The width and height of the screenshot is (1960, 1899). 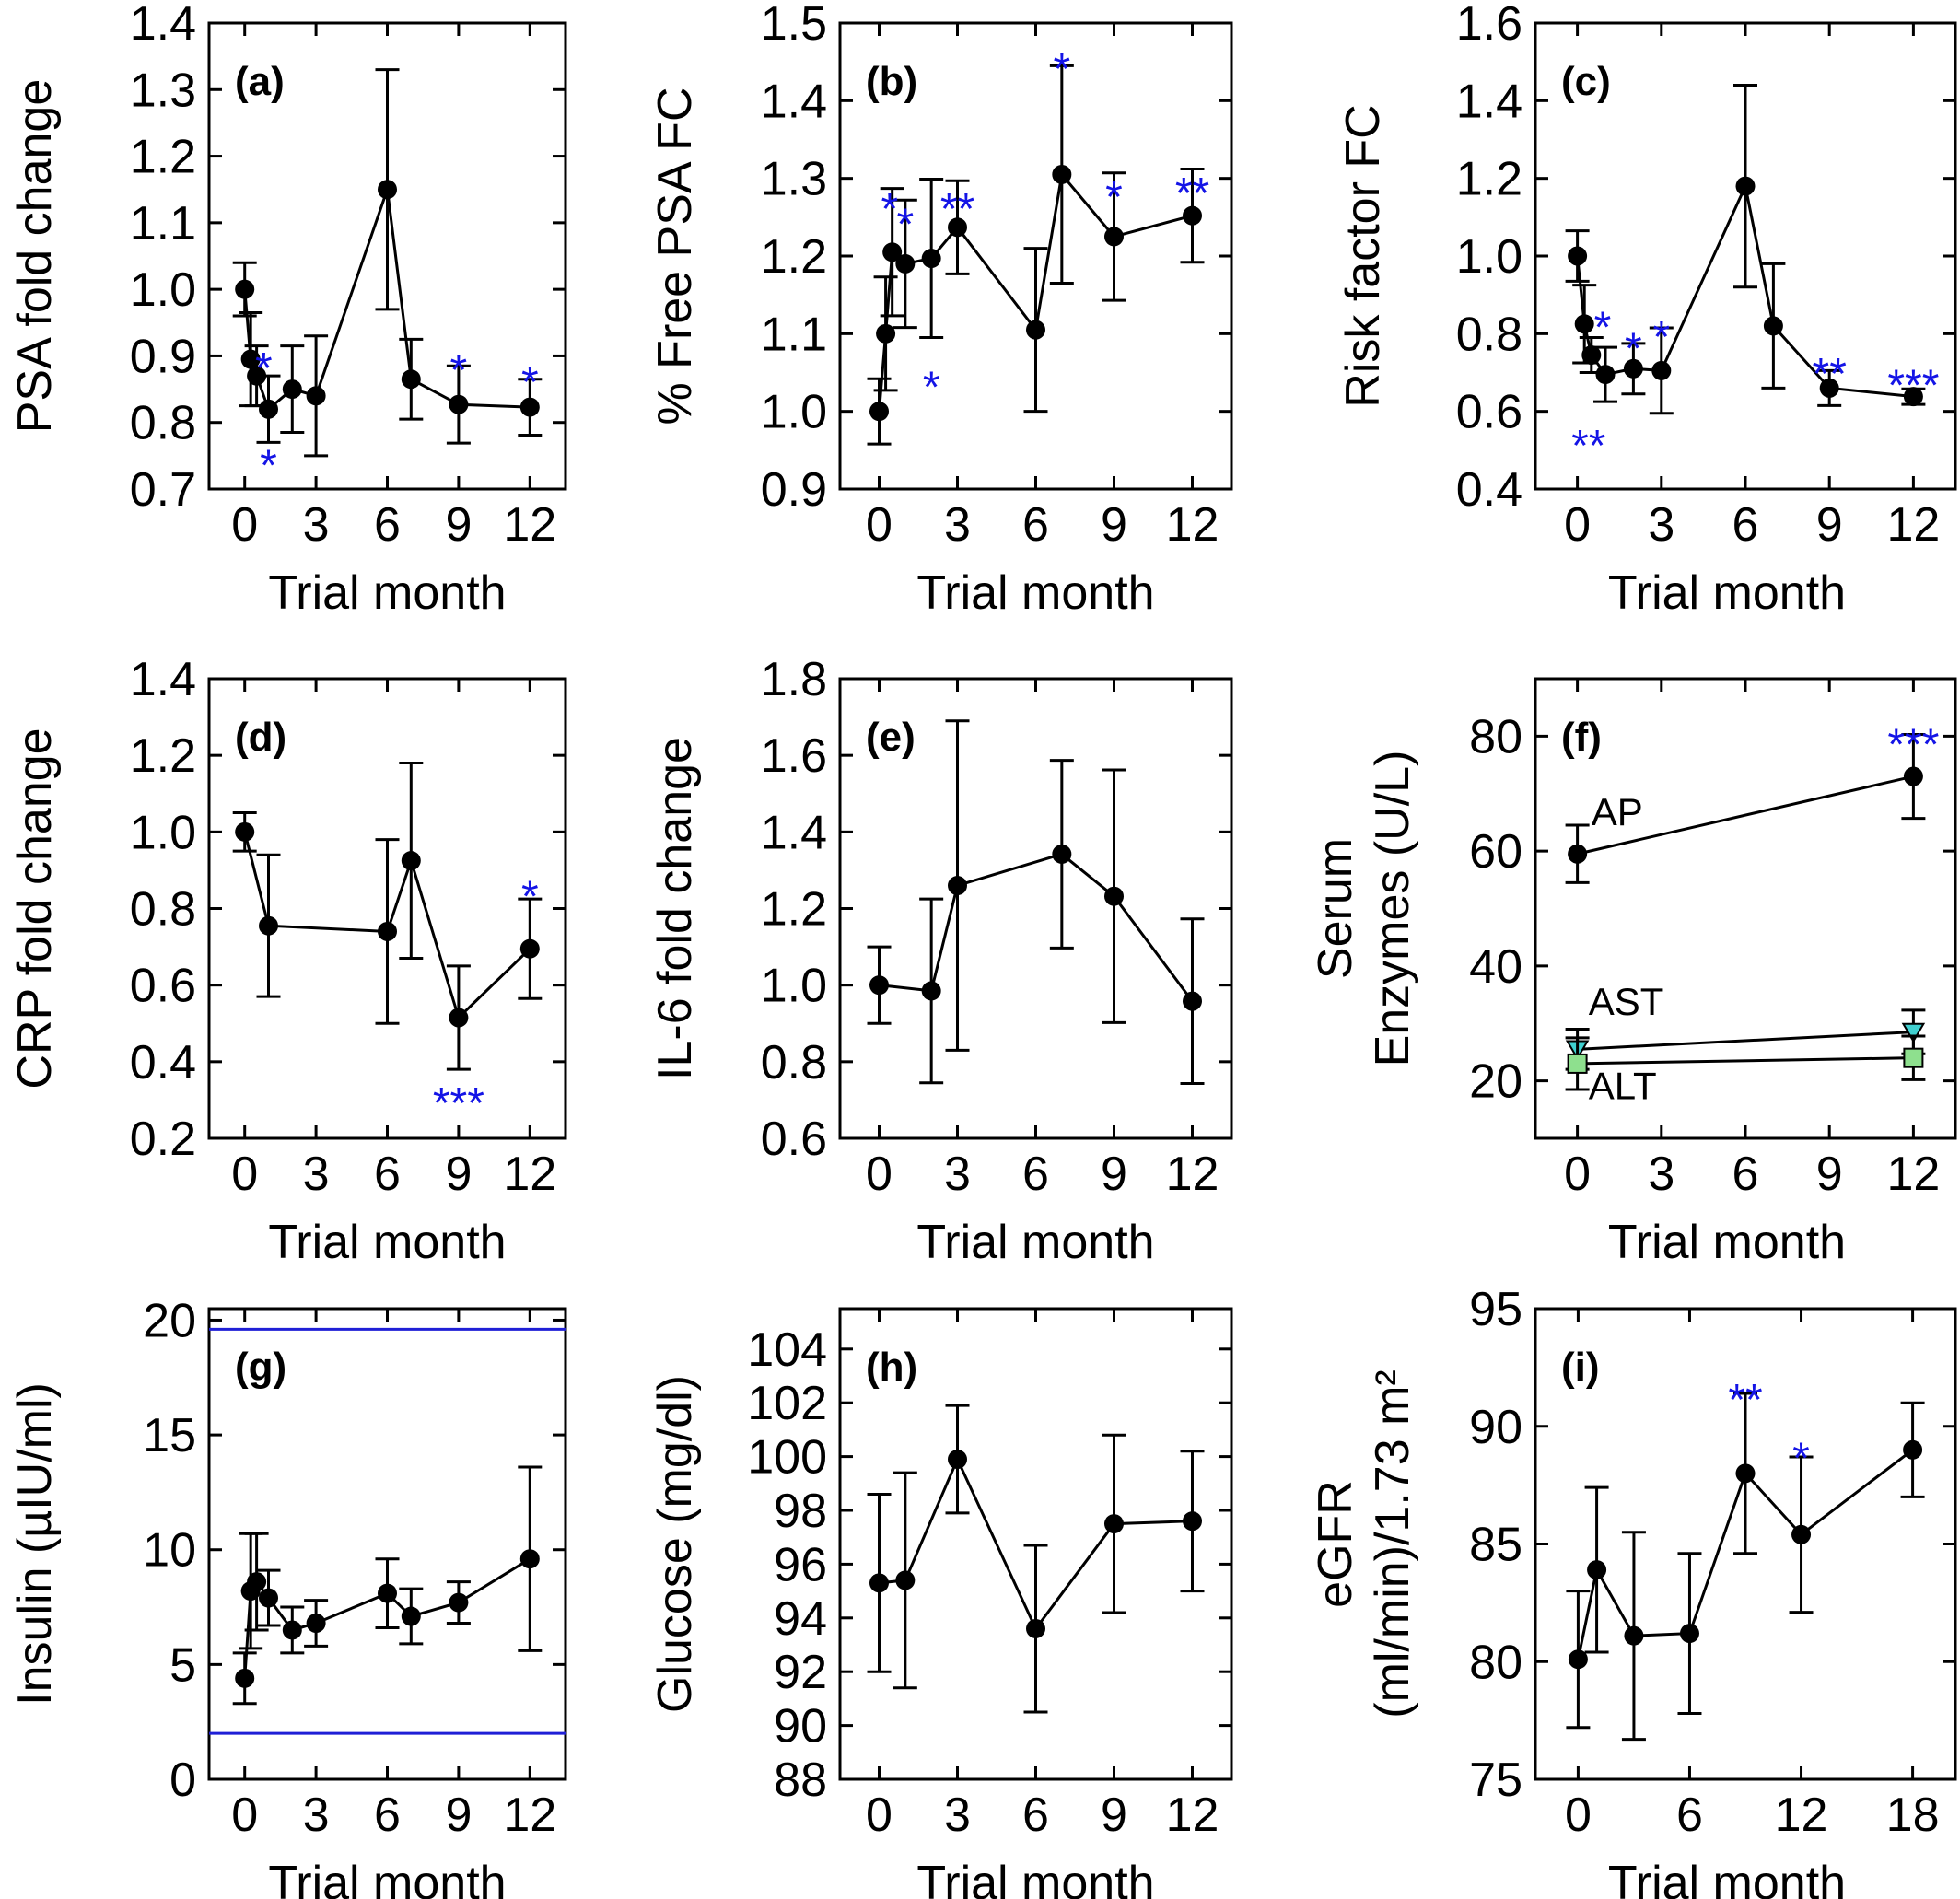 What do you see at coordinates (35, 1544) in the screenshot?
I see `y-axis-title: Insulin (µIU/ml)` at bounding box center [35, 1544].